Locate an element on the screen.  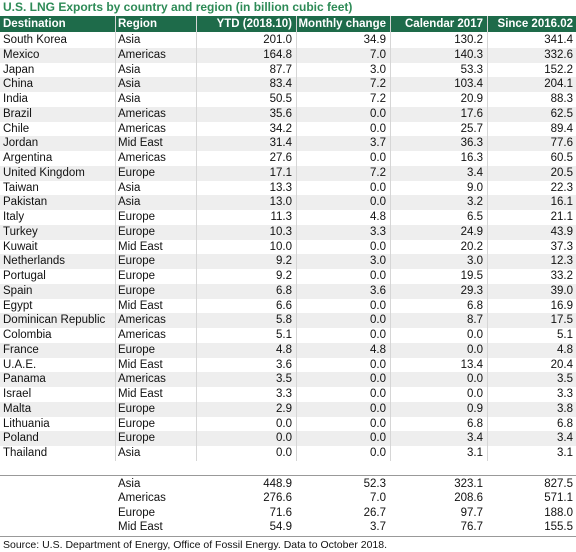
summary-value: 827.5 is located at coordinates (558, 484).